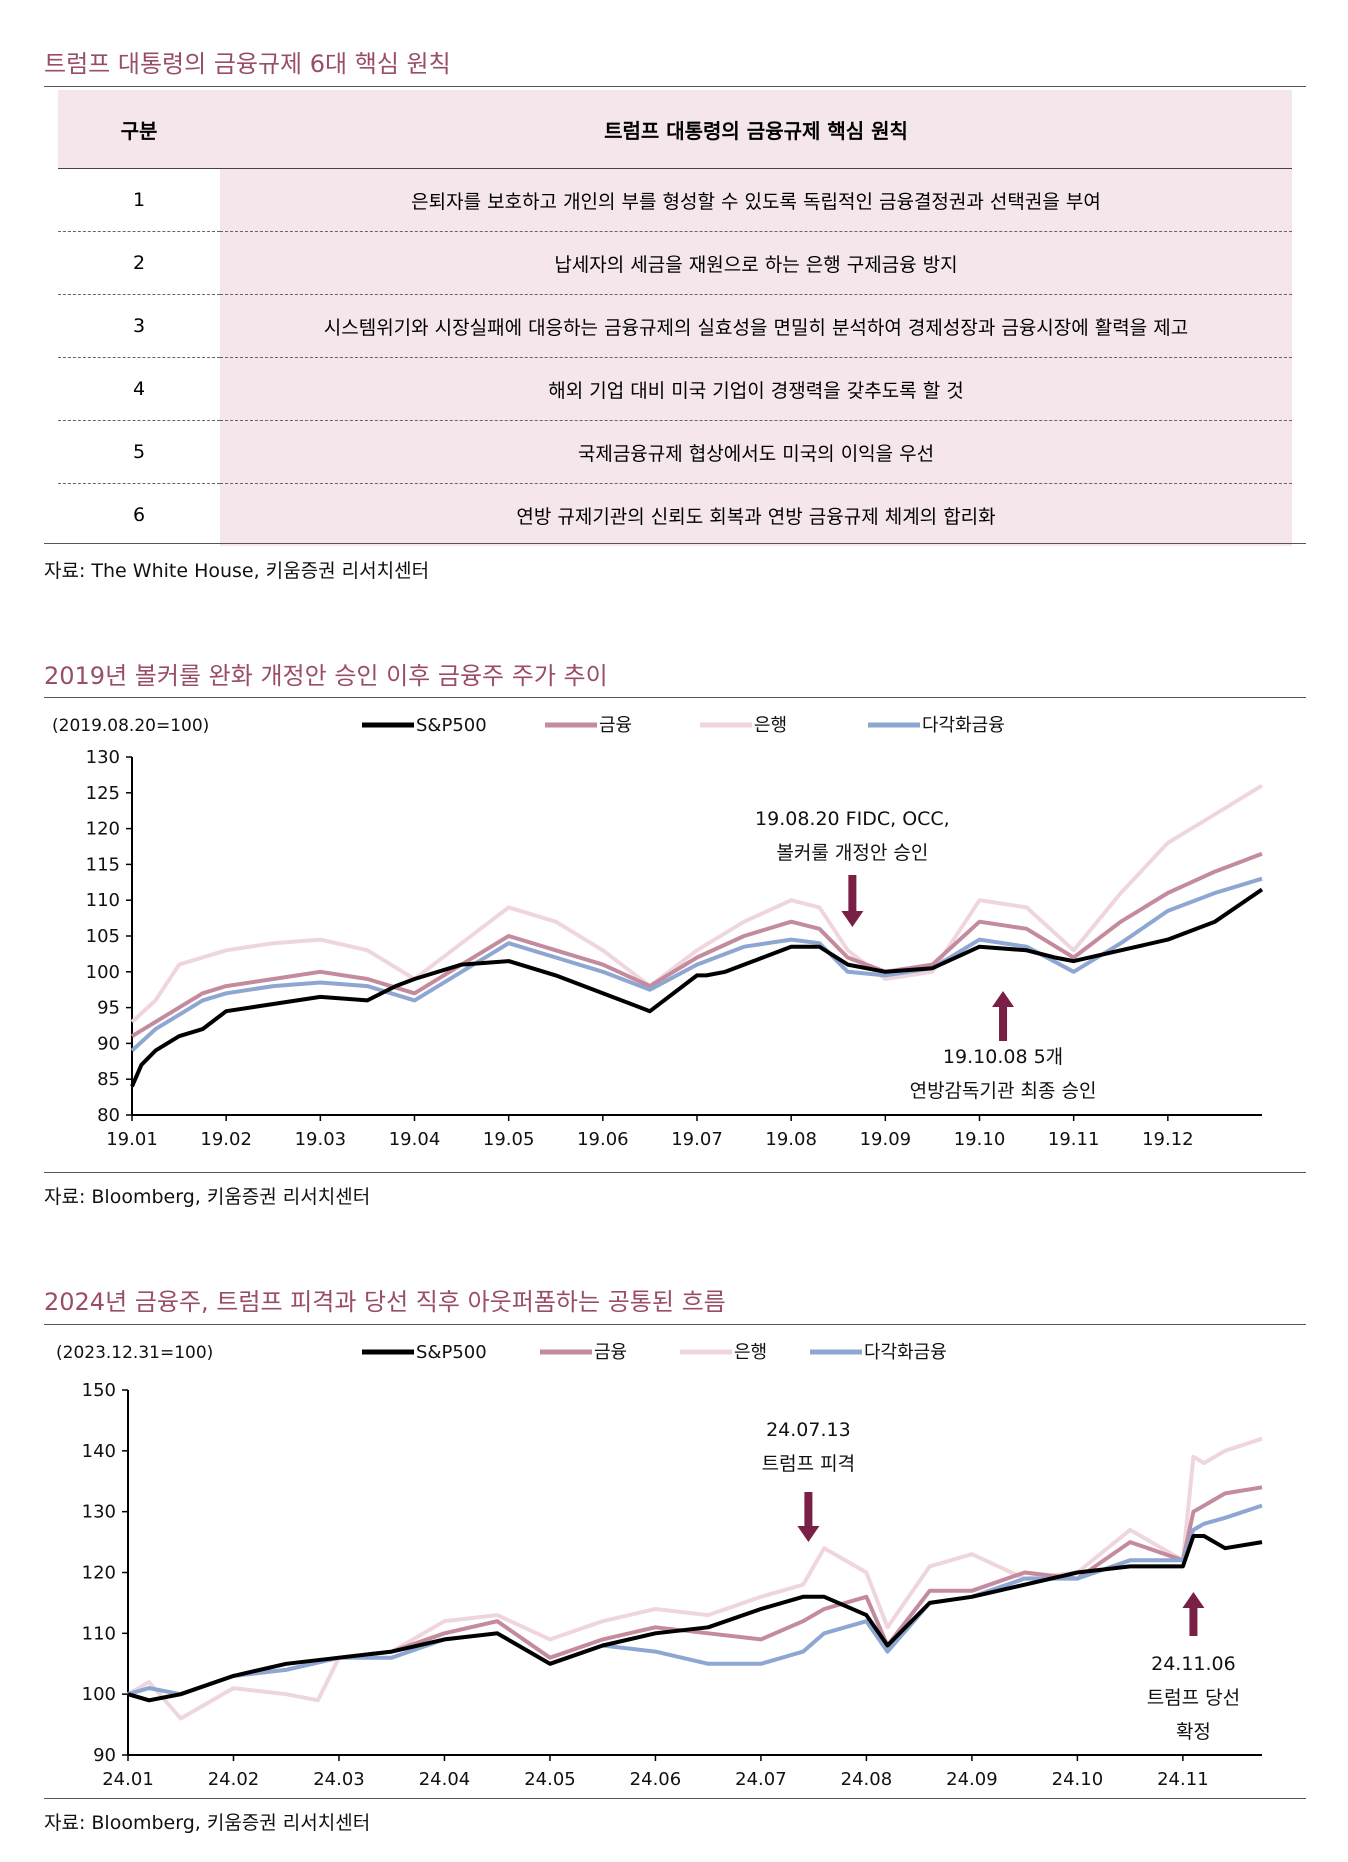 Image resolution: width=1348 pixels, height=1862 pixels. Describe the element at coordinates (103, 793) in the screenshot. I see `y-tick-label: 125` at that location.